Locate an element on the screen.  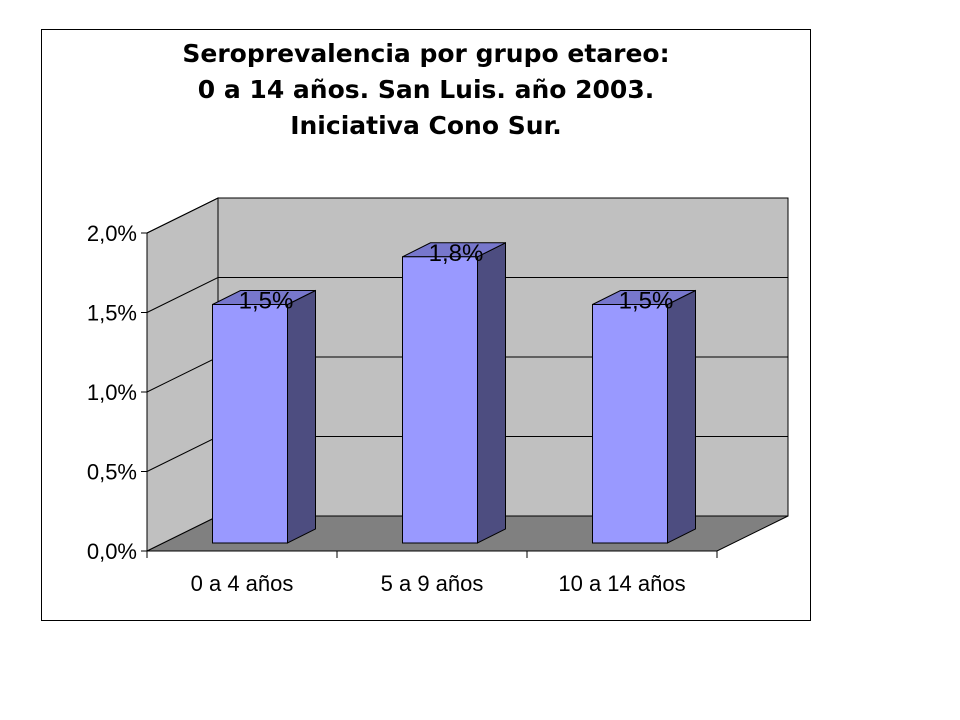
chart-title-line: Seroprevalencia por grupo etareo: is located at coordinates (426, 53).